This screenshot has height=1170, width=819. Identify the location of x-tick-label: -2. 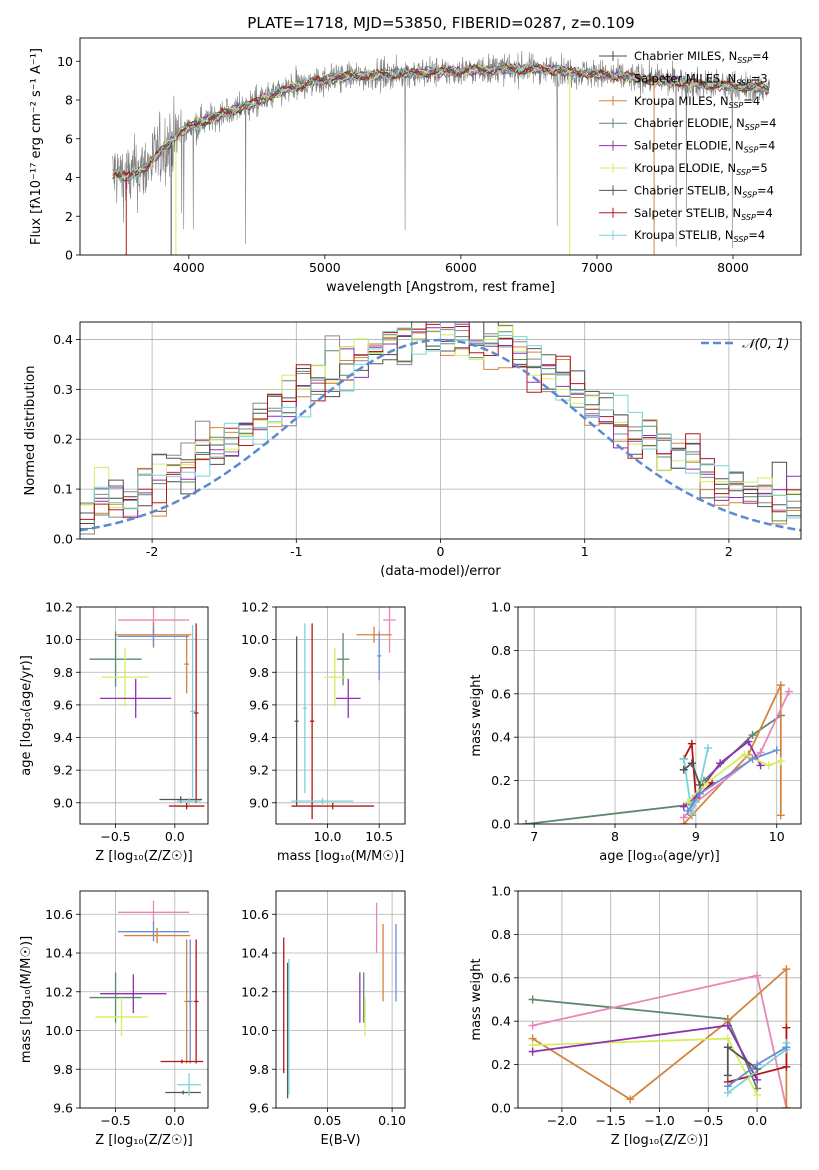
(152, 551).